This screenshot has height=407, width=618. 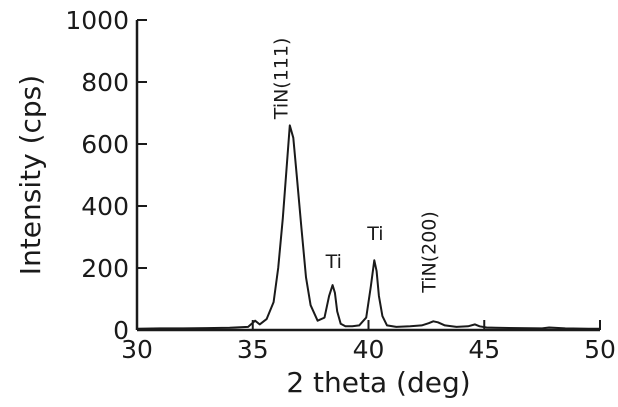 What do you see at coordinates (97, 20) in the screenshot?
I see `y-tick-label: 1000` at bounding box center [97, 20].